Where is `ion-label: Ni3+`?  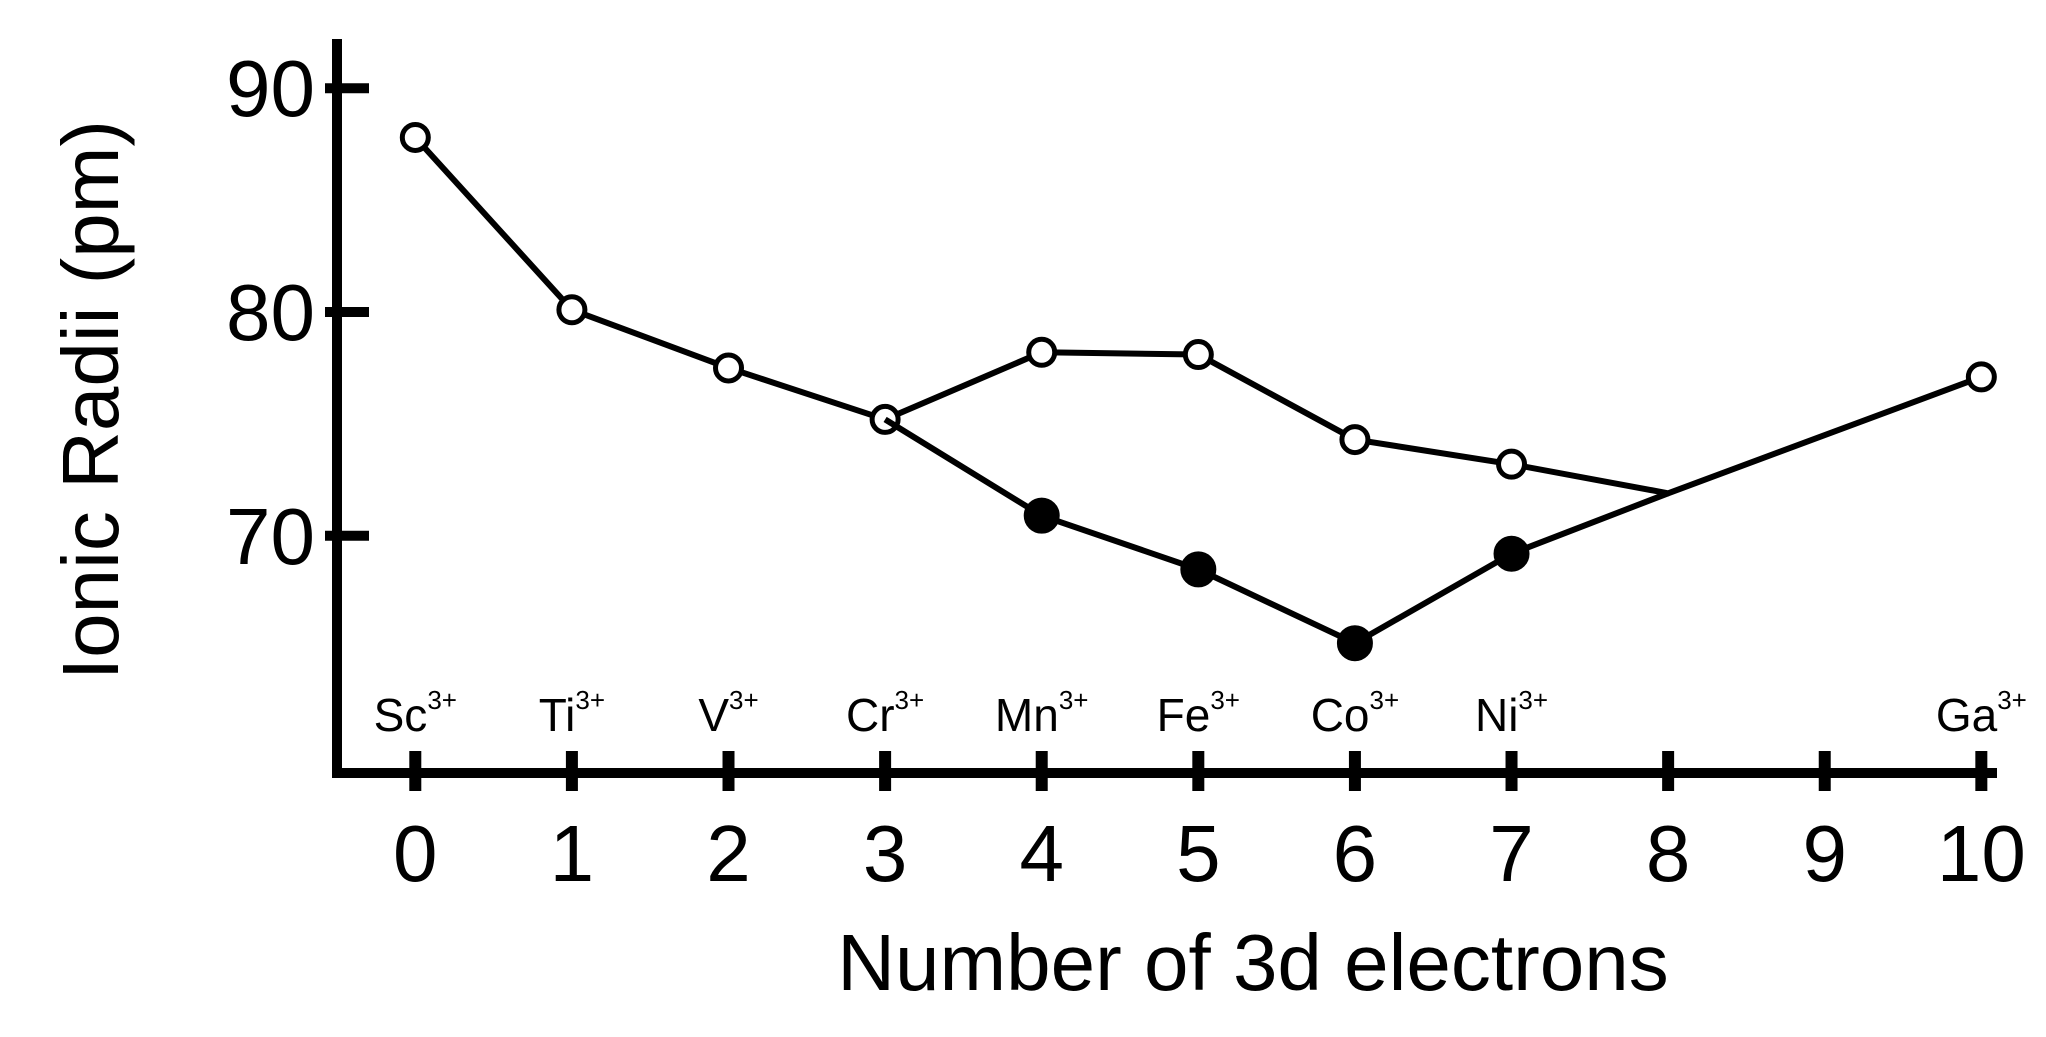
ion-label: Ni3+ is located at coordinates (1511, 713).